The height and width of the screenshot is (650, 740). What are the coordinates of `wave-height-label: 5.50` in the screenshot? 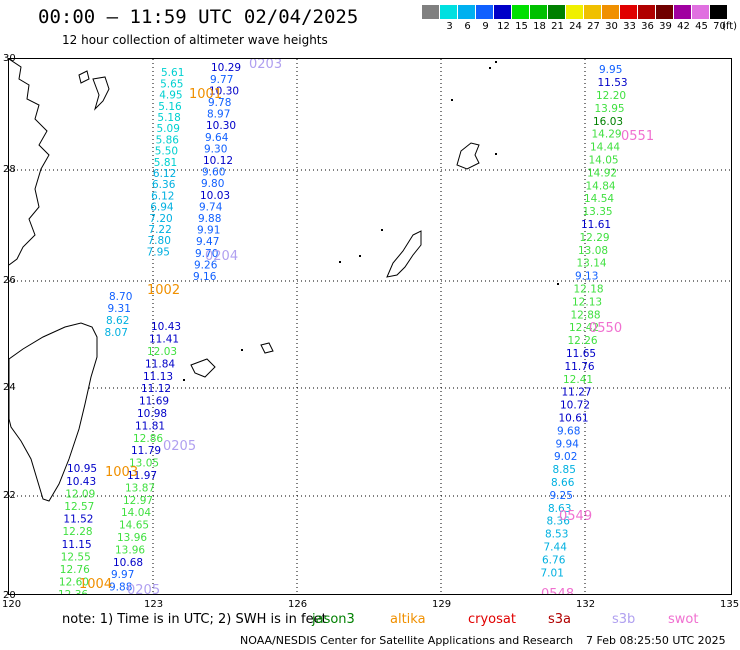 It's located at (166, 152).